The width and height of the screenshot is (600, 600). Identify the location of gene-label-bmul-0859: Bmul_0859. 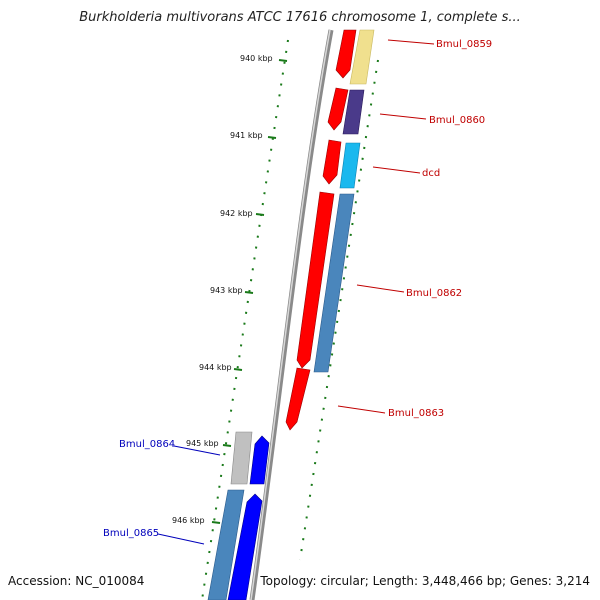
(464, 44).